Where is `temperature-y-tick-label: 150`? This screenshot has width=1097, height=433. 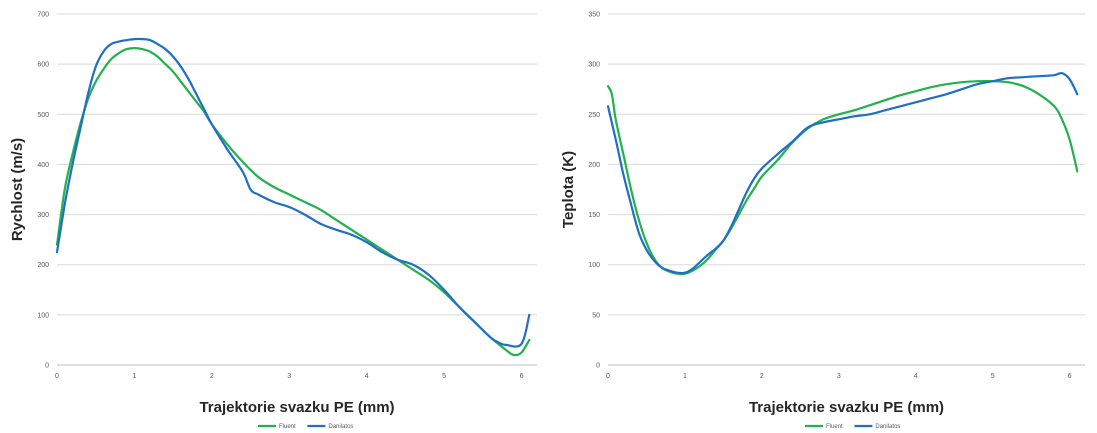 temperature-y-tick-label: 150 is located at coordinates (594, 215).